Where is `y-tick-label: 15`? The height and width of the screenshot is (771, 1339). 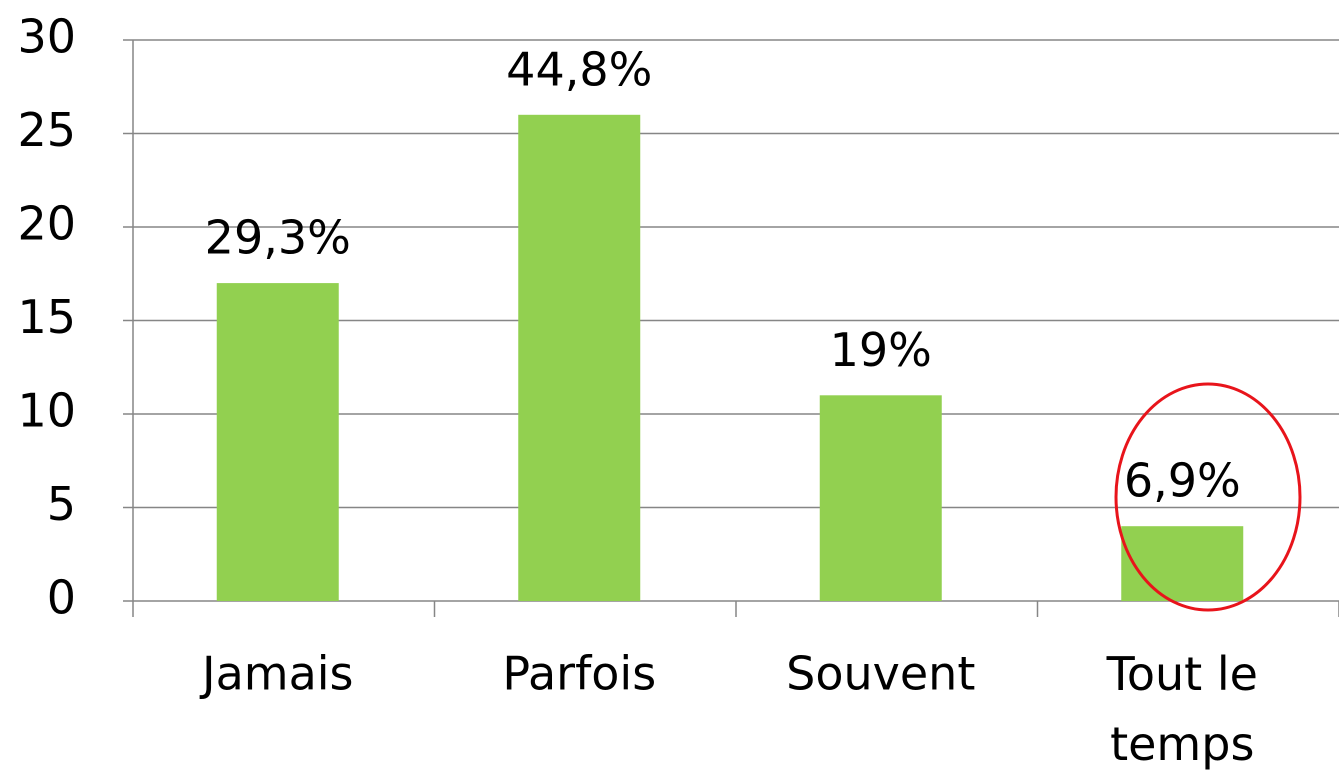 y-tick-label: 15 is located at coordinates (46, 317).